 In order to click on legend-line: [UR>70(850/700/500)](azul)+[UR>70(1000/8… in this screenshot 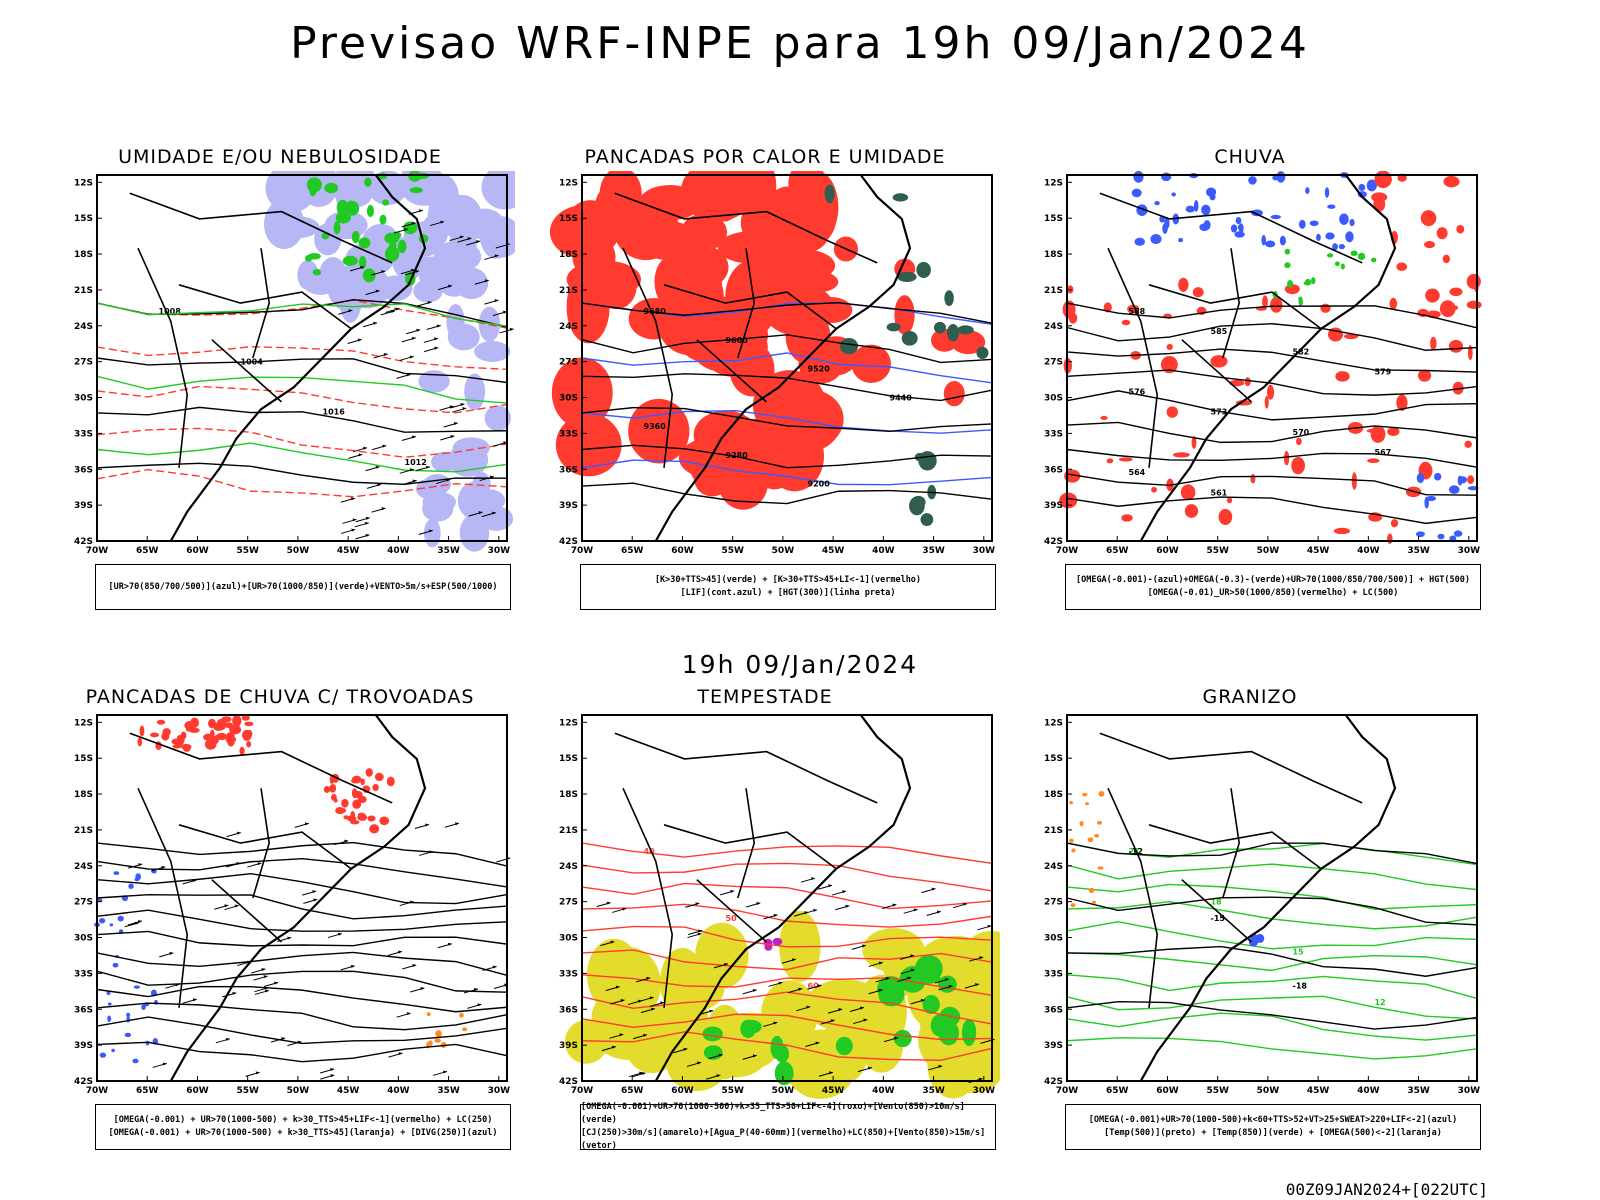, I will do `click(303, 586)`.